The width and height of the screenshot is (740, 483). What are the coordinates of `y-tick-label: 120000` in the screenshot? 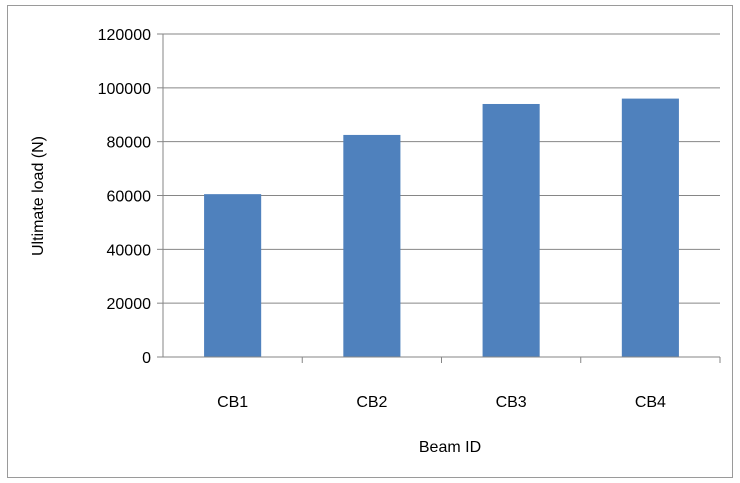 It's located at (124, 35).